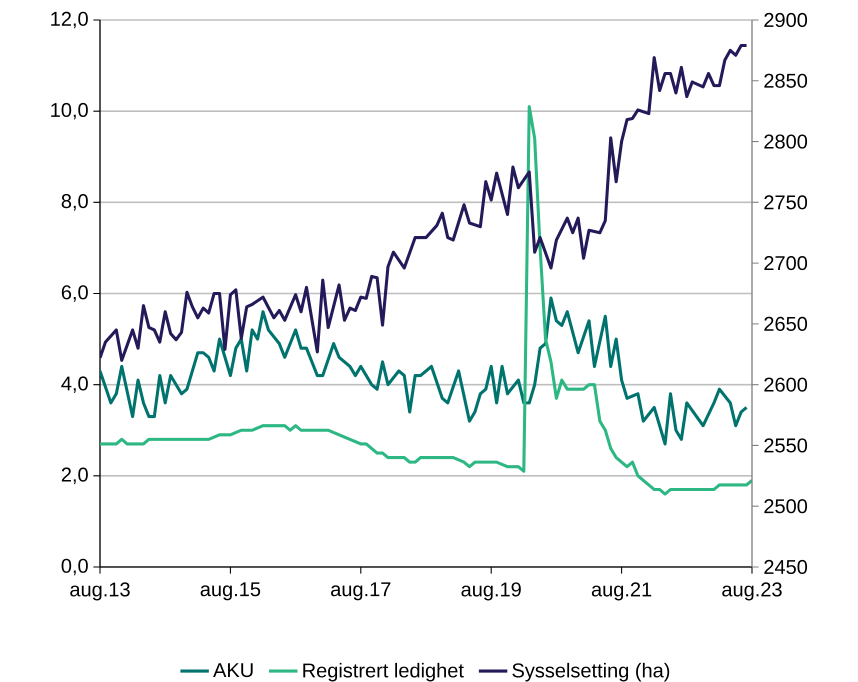 The height and width of the screenshot is (682, 858). I want to click on y2-tick-label: 2550, so click(786, 445).